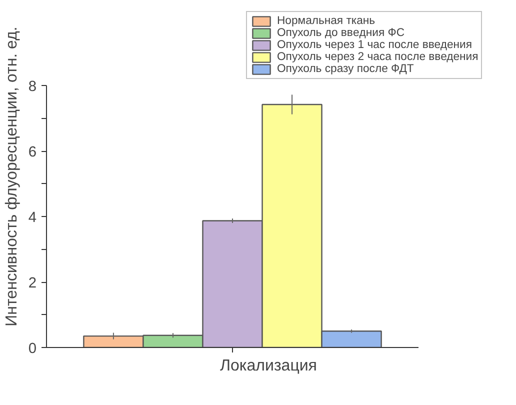  I want to click on y-axis-title: Интенсивность флуоресценции, отн. ед., so click(11, 176).